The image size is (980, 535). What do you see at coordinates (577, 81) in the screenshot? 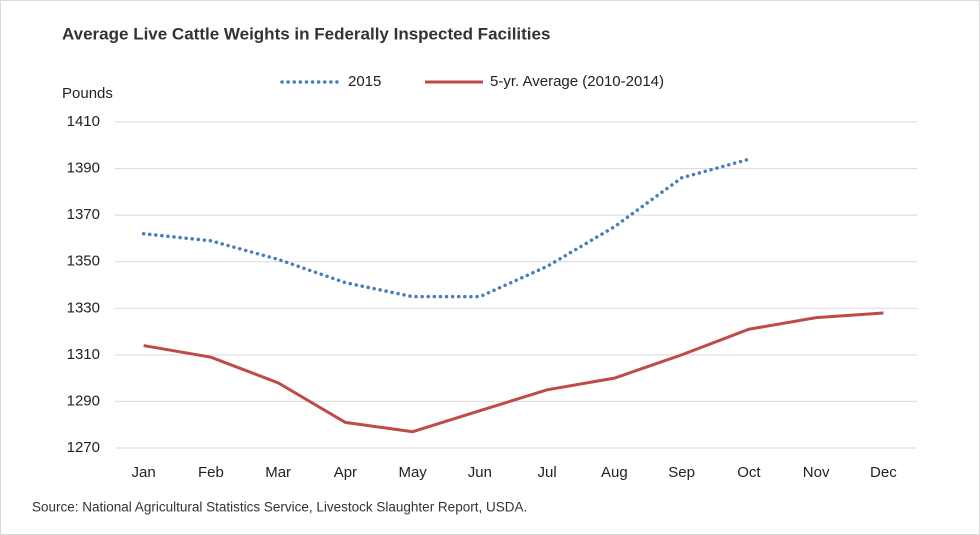
I see `legend-label: 5-yr. Average (2010-2014)` at bounding box center [577, 81].